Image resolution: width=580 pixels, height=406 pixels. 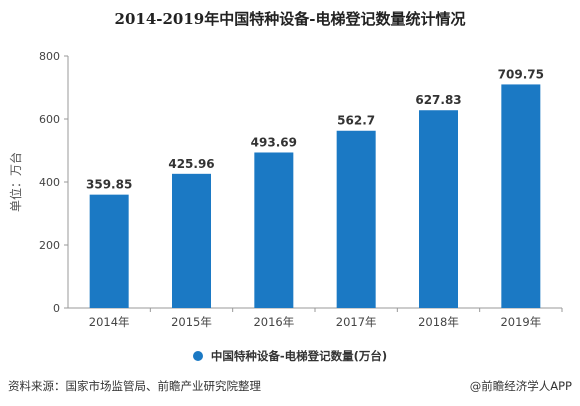 I want to click on x-tick-label: 2018年, so click(x=438, y=322).